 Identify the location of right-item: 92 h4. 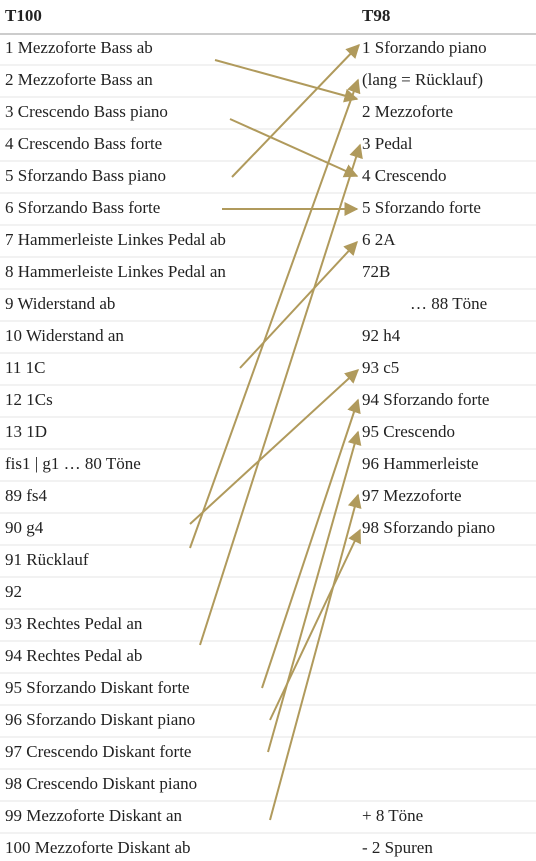
(381, 335).